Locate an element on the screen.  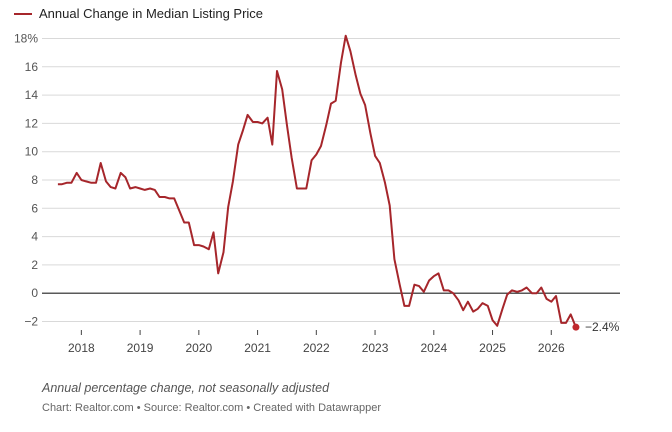
y-tick-label: 12 is located at coordinates (32, 123).